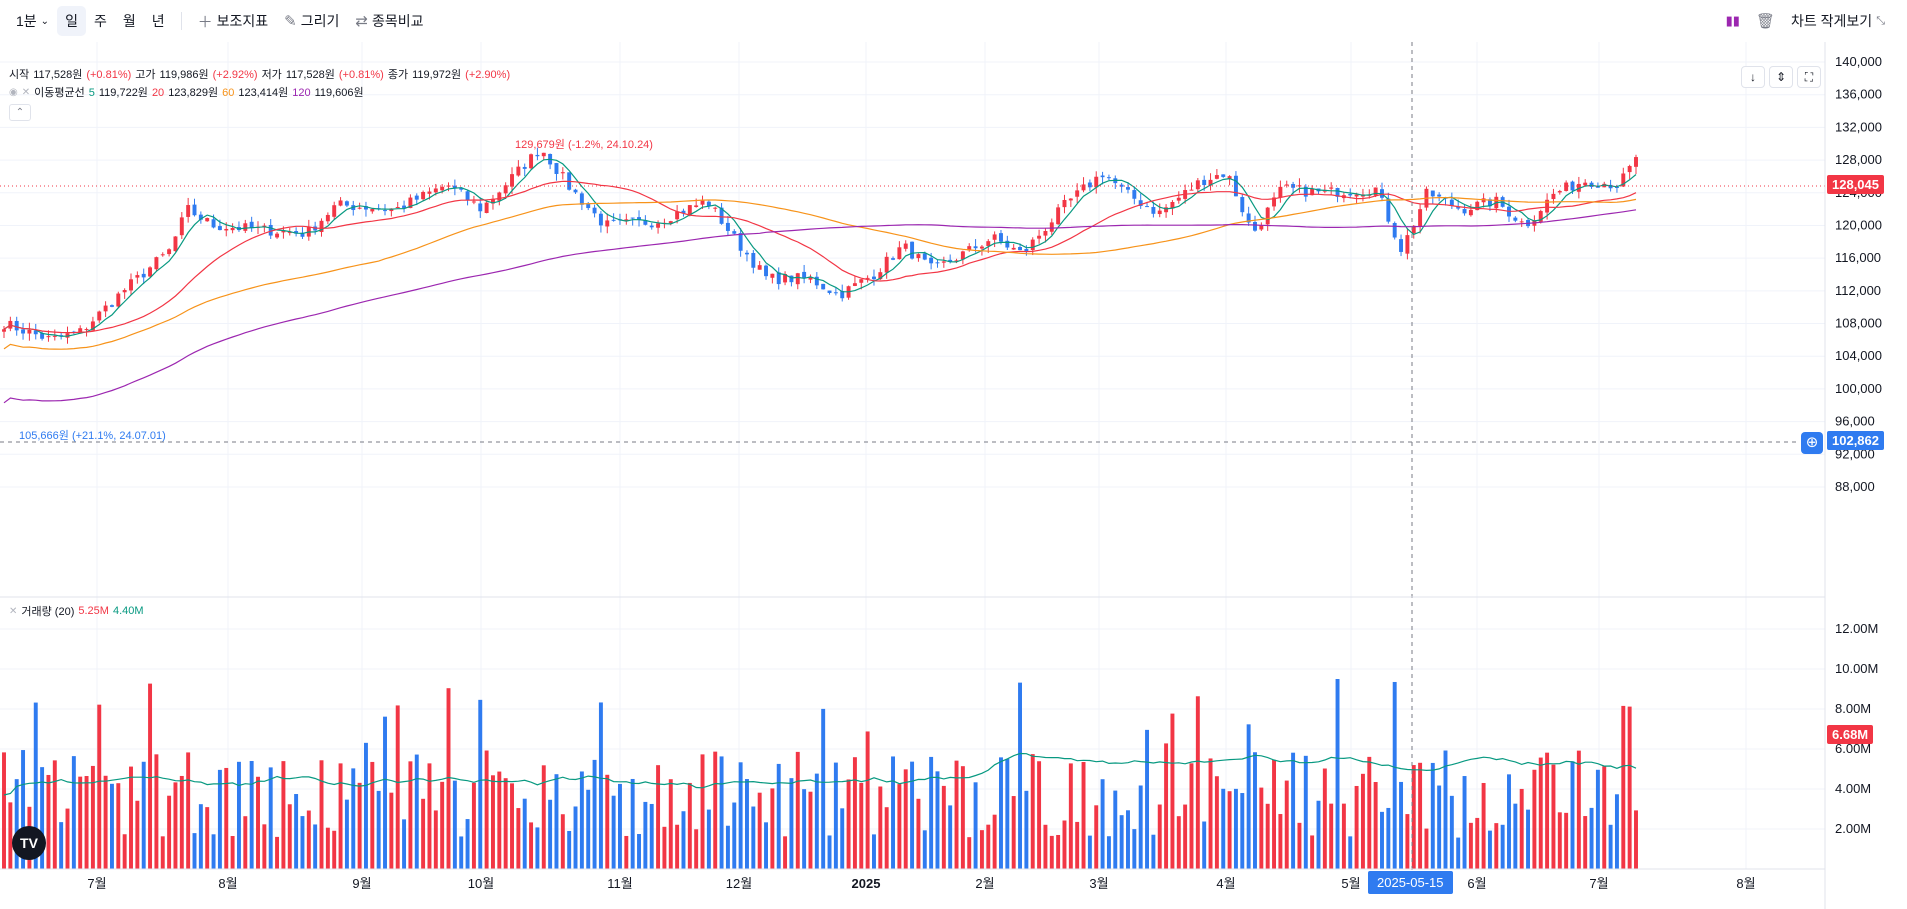 Image resolution: width=1907 pixels, height=909 pixels. I want to click on interval-dropdown: 1분 ⌄, so click(32, 21).